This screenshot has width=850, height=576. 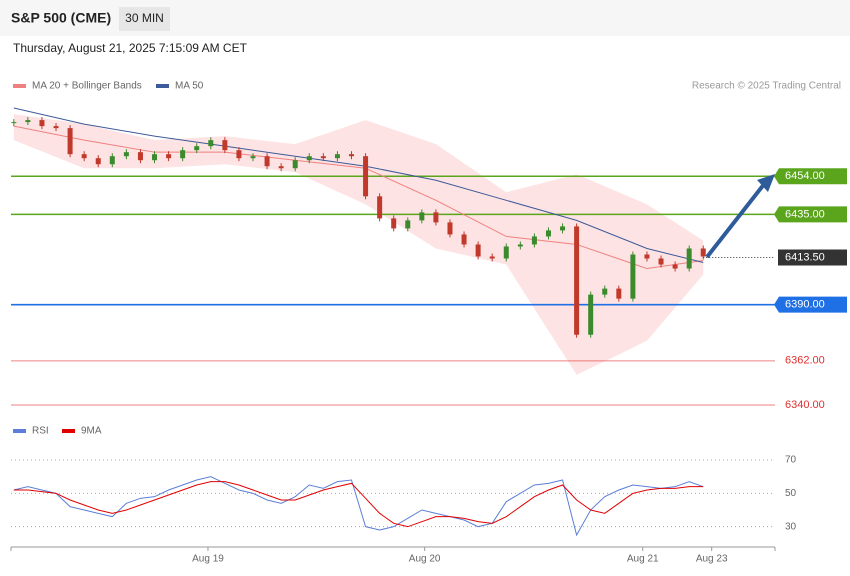 What do you see at coordinates (643, 559) in the screenshot?
I see `x-tick-label: Aug 21` at bounding box center [643, 559].